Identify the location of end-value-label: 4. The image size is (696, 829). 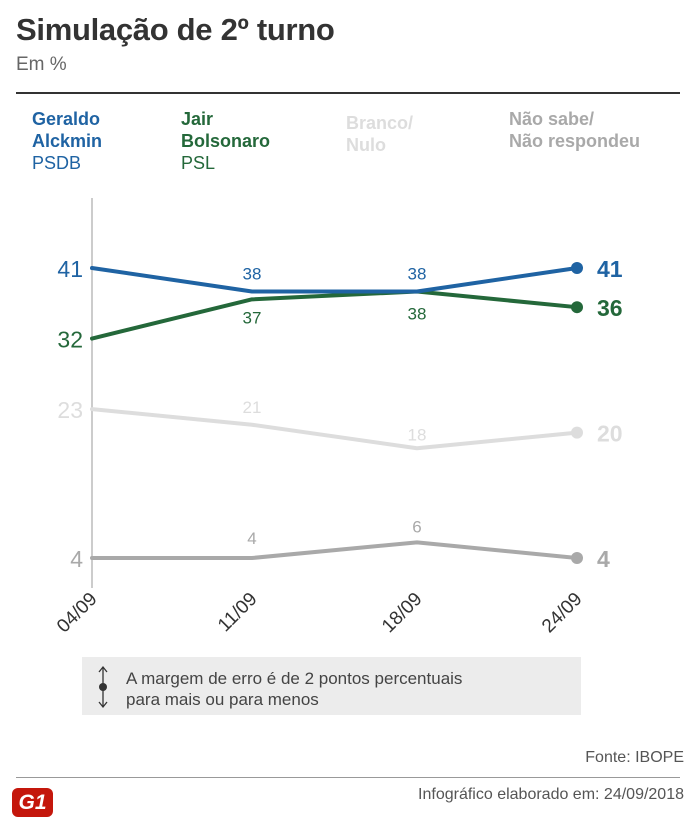
(603, 559).